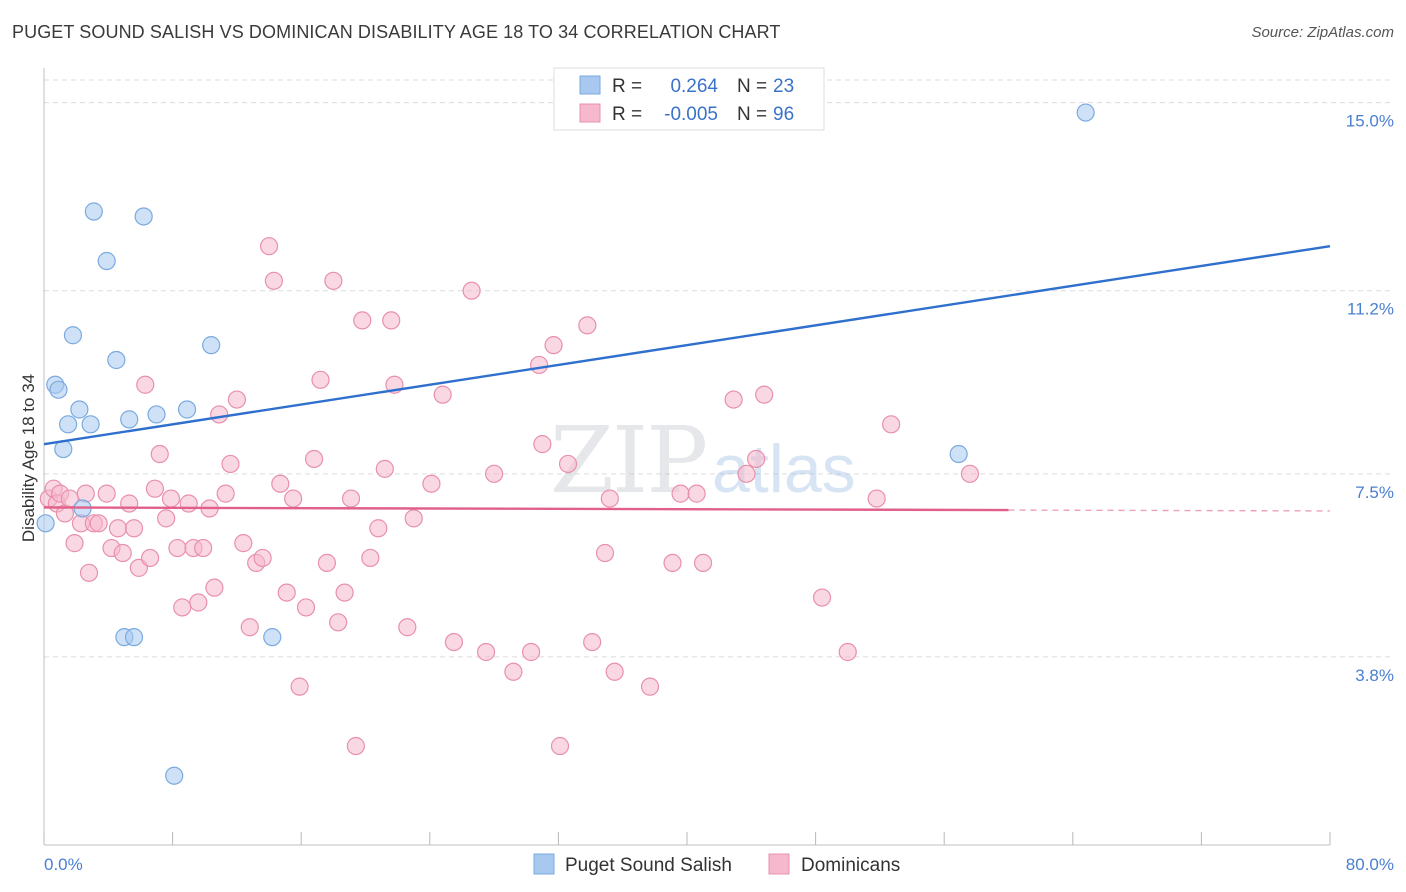 The image size is (1406, 892). I want to click on x-axis-ticks, so click(687, 838).